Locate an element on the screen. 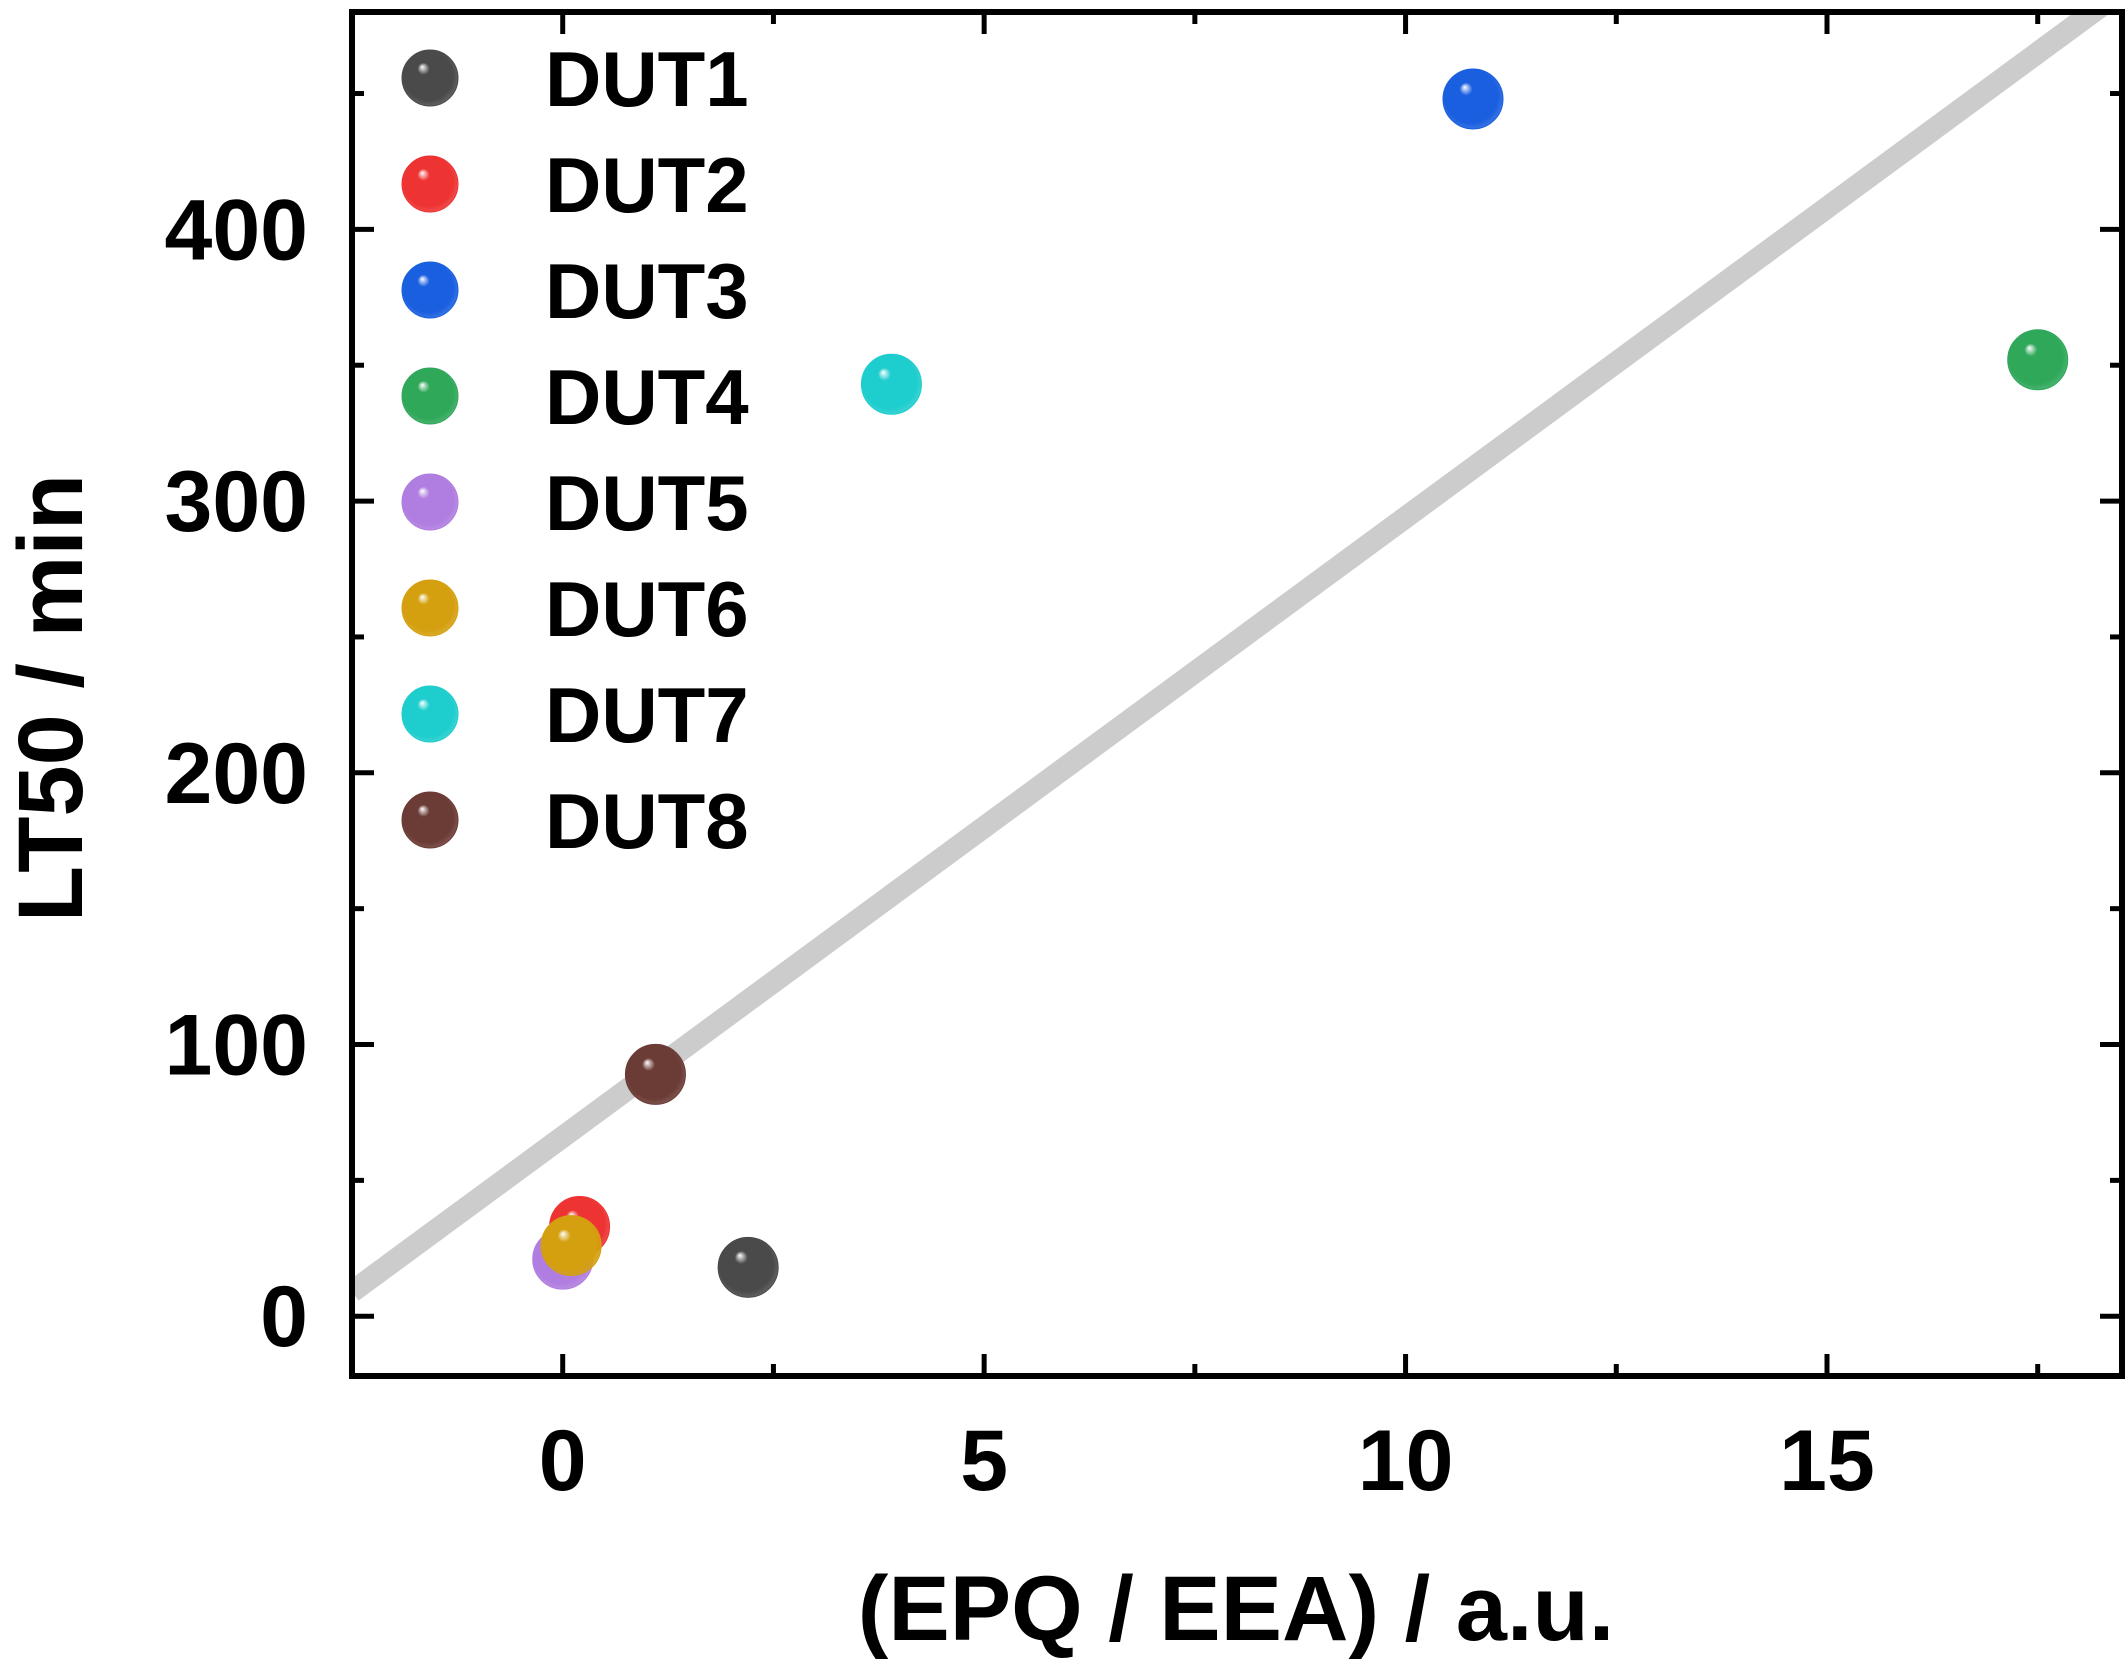 This screenshot has width=2128, height=1669. legend-label: DUT1 is located at coordinates (647, 79).